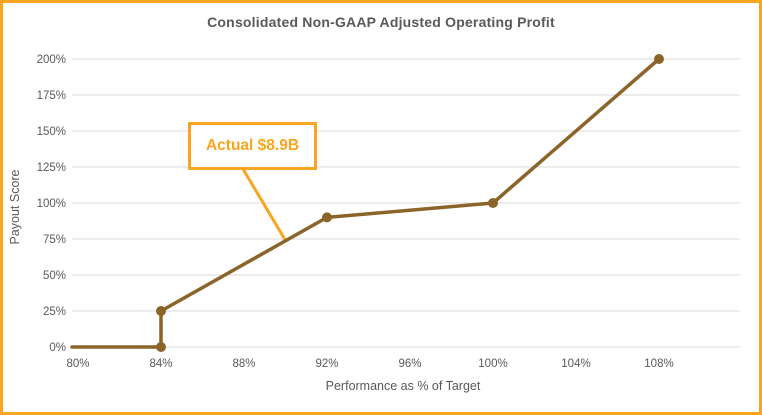 This screenshot has width=762, height=415. Describe the element at coordinates (243, 364) in the screenshot. I see `x-tick-label: 88%` at that location.